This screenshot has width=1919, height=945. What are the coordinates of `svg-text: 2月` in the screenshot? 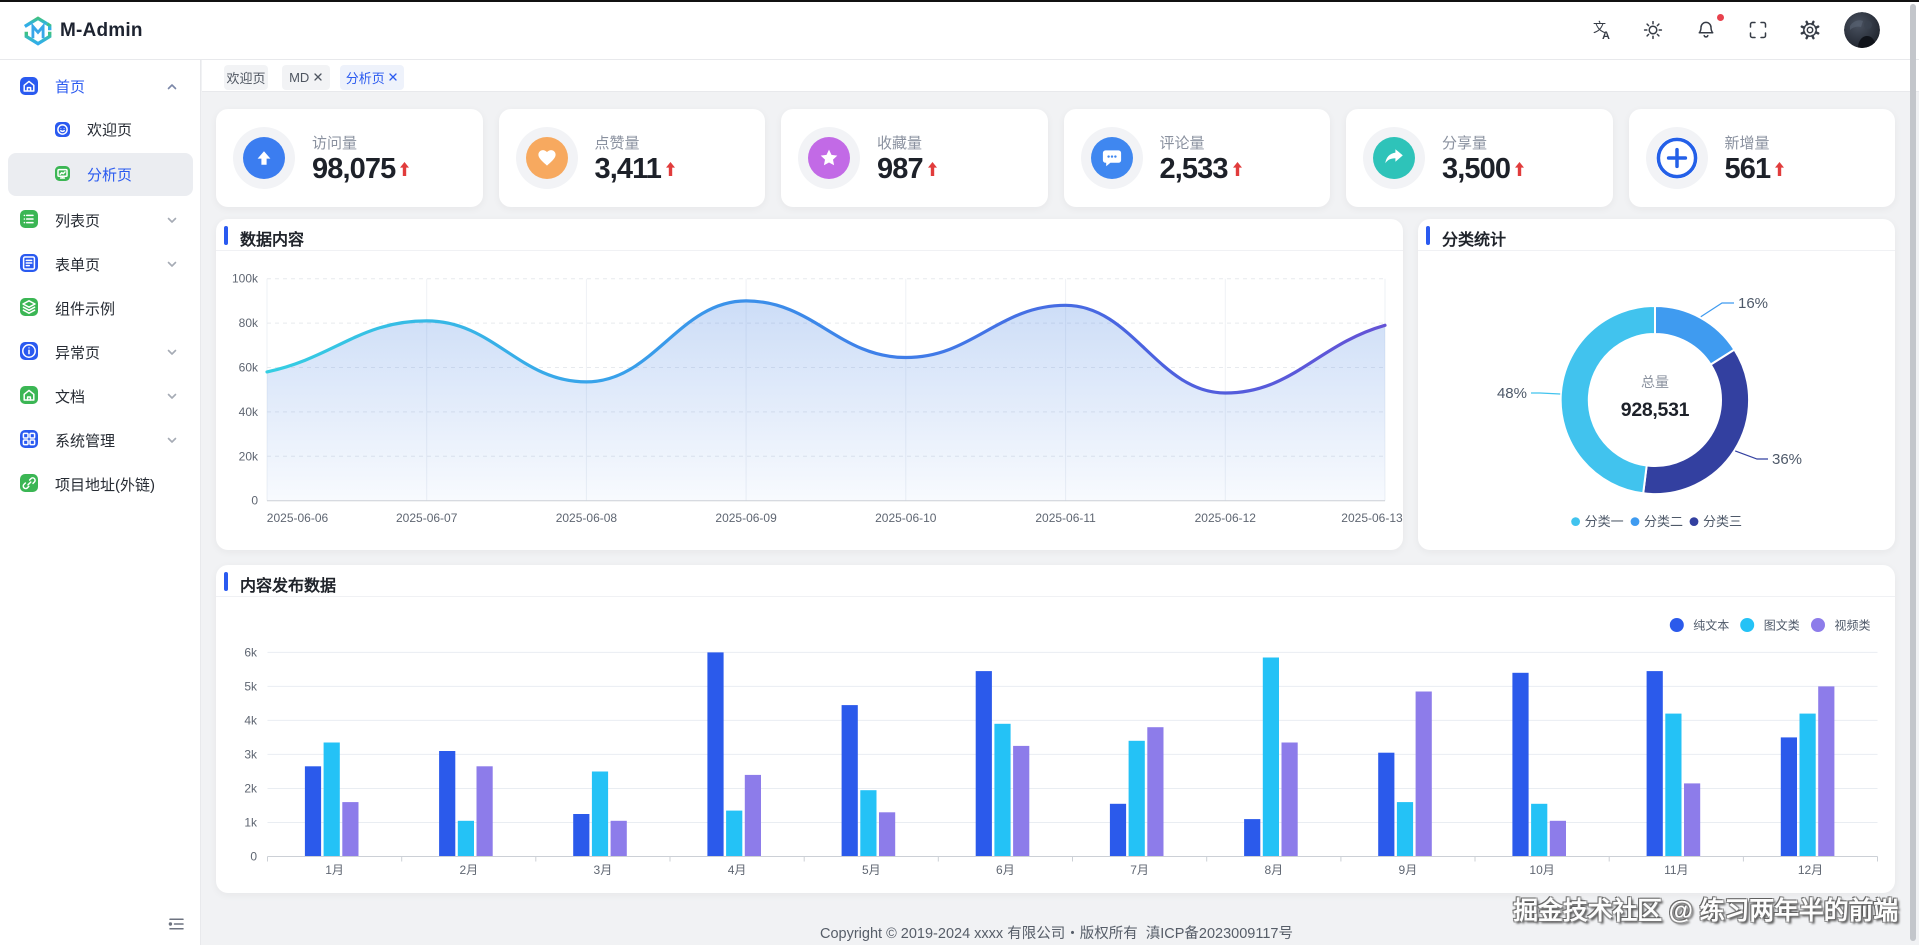 It's located at (468, 870).